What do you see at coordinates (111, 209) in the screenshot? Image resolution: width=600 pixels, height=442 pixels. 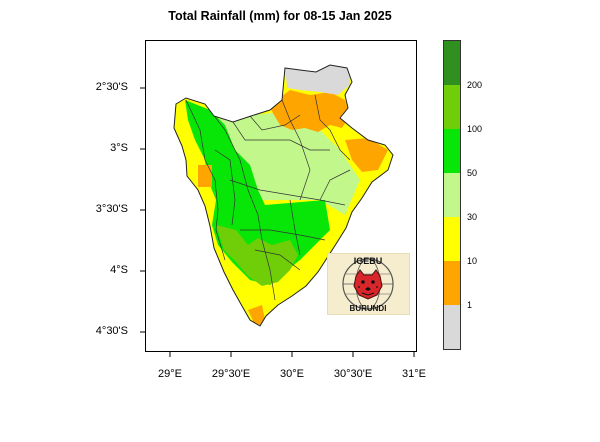 I see `y-label-3-30s: 3°30'S` at bounding box center [111, 209].